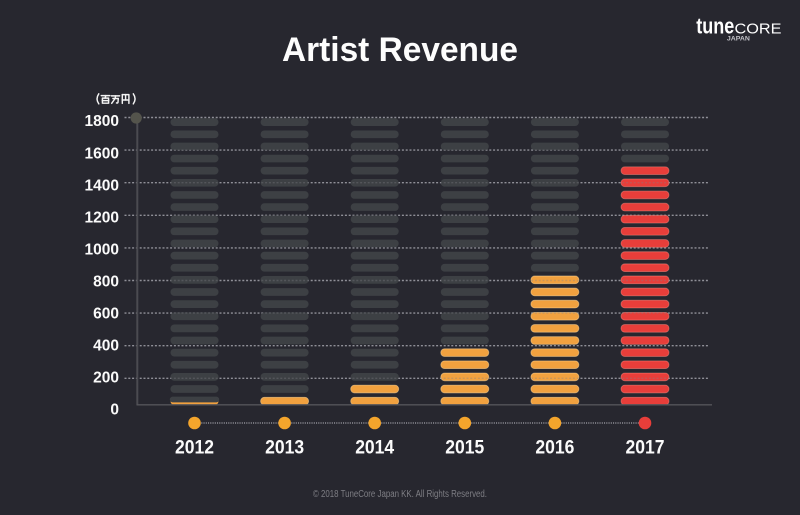 The height and width of the screenshot is (515, 800). I want to click on svg-text: 2014, so click(374, 448).